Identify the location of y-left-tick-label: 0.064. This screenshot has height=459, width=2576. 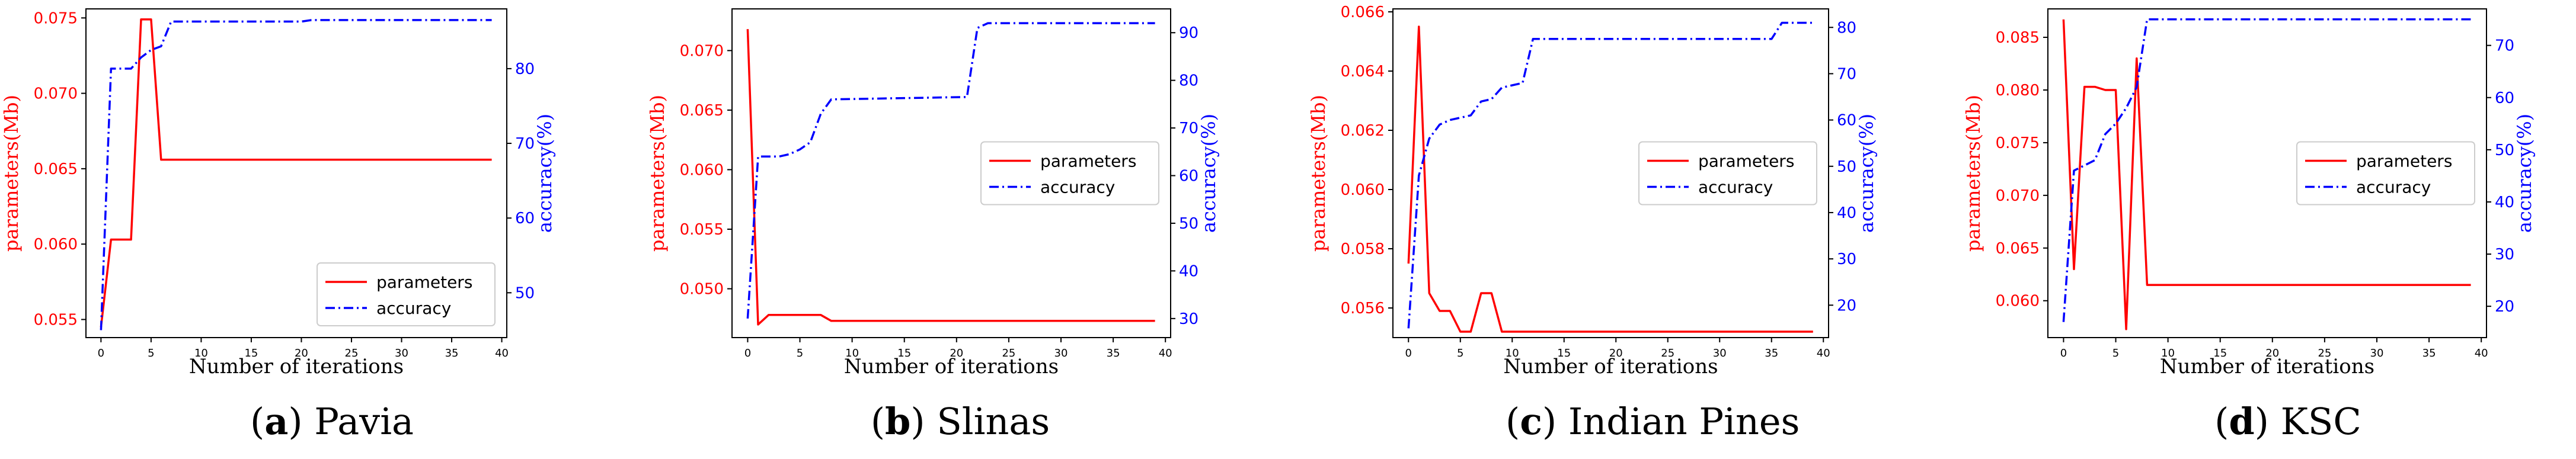
(1363, 72).